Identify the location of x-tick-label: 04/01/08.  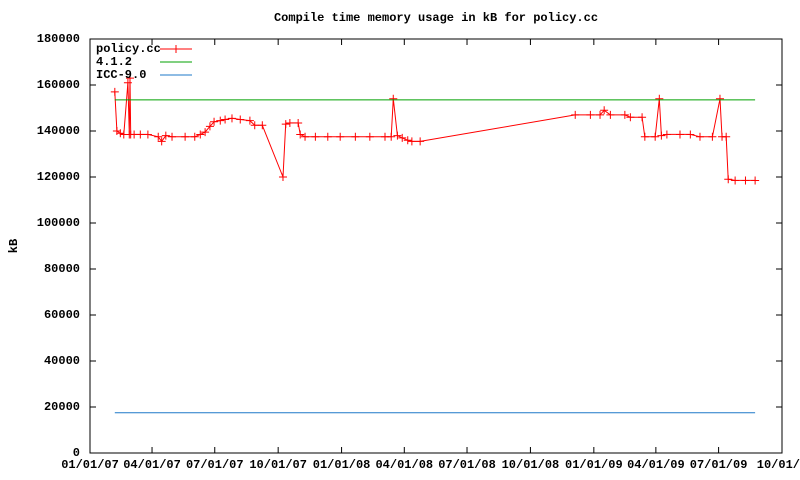
(404, 465).